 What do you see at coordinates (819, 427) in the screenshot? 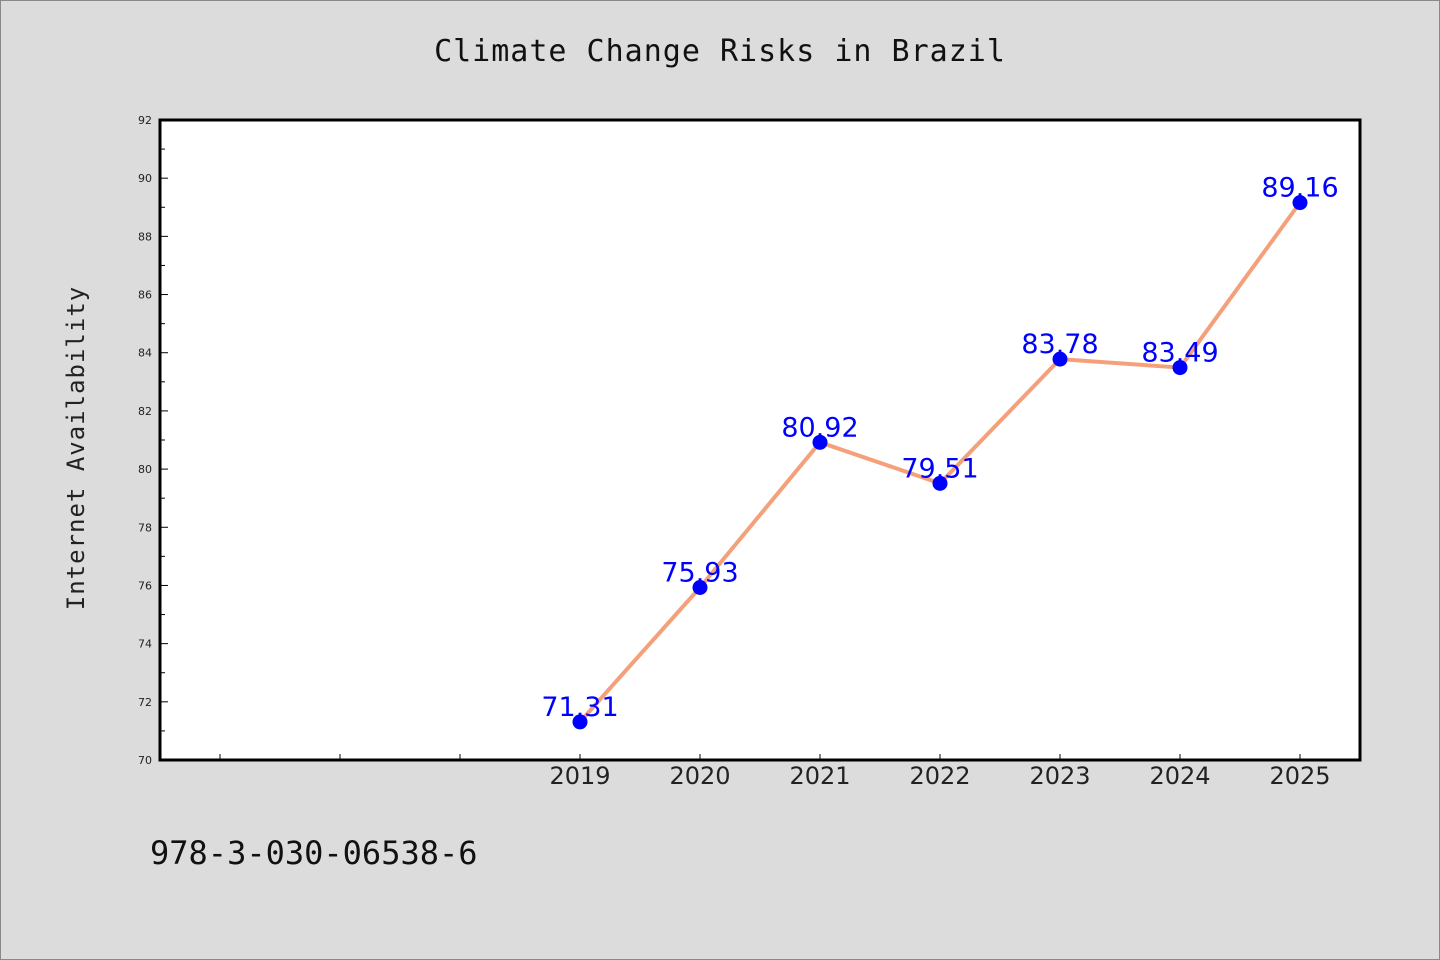
I see `data-label: 80.92` at bounding box center [819, 427].